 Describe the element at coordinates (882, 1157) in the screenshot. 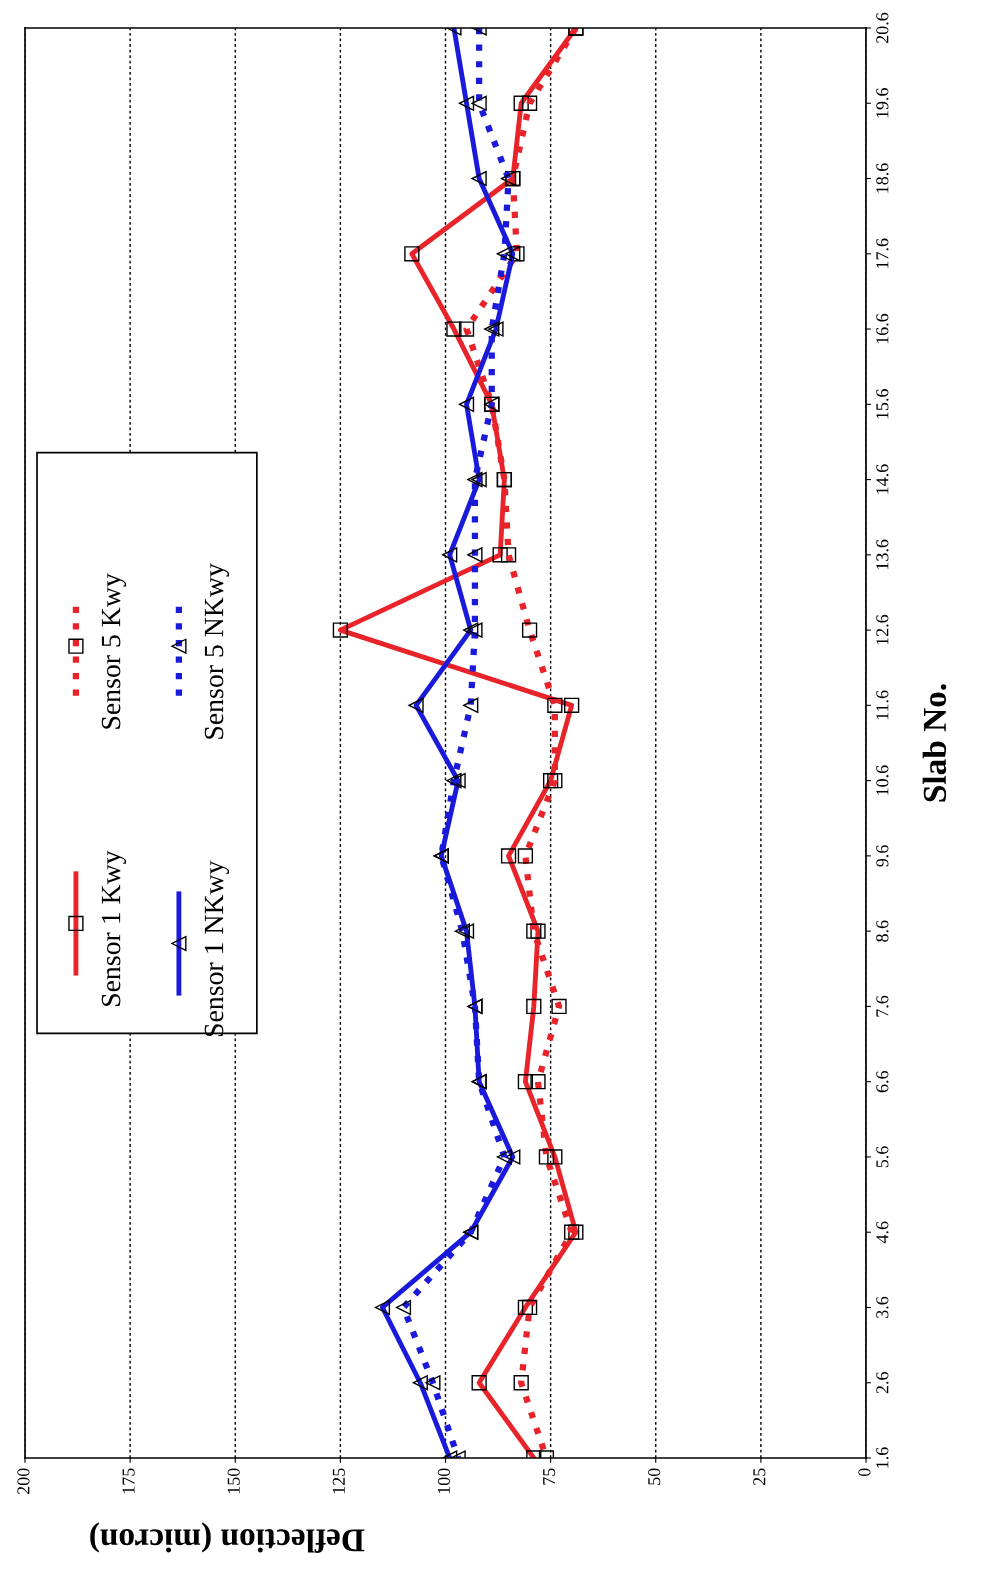

I see `y-tick-label: 5.6` at that location.